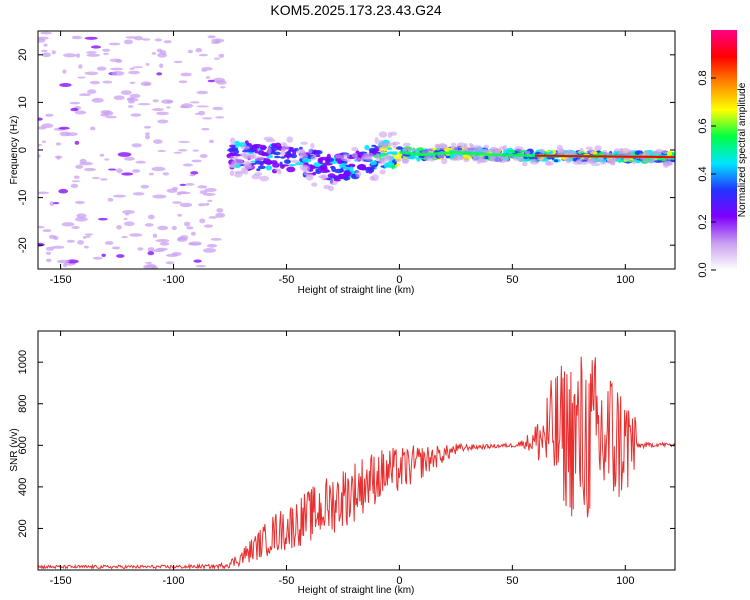  I want to click on colorbar-scale, so click(724, 150).